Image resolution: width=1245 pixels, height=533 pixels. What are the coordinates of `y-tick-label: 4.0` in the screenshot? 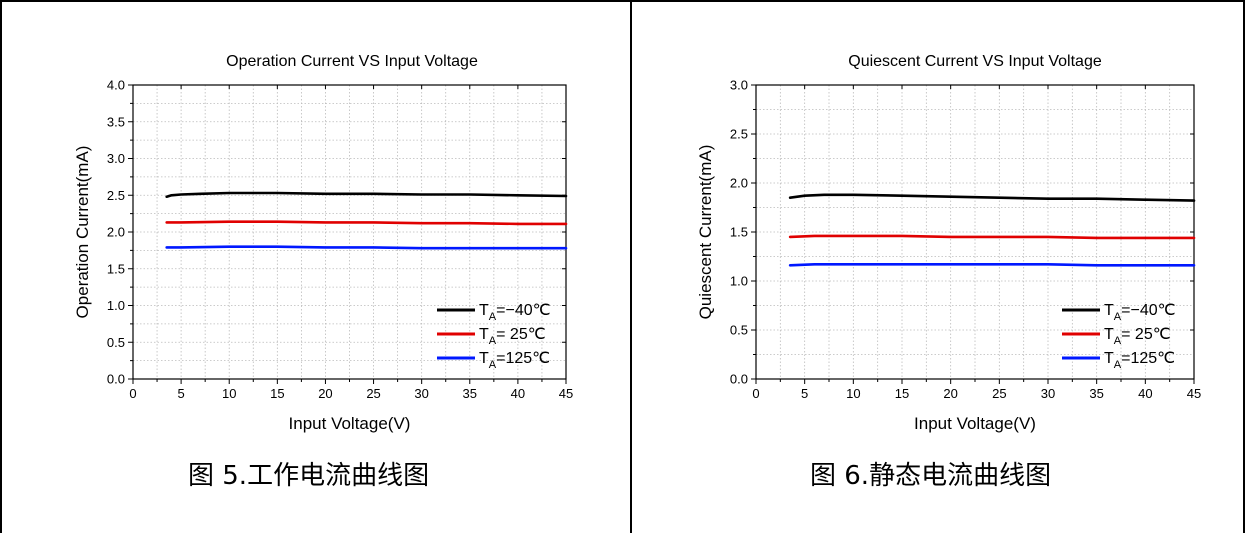 It's located at (116, 85).